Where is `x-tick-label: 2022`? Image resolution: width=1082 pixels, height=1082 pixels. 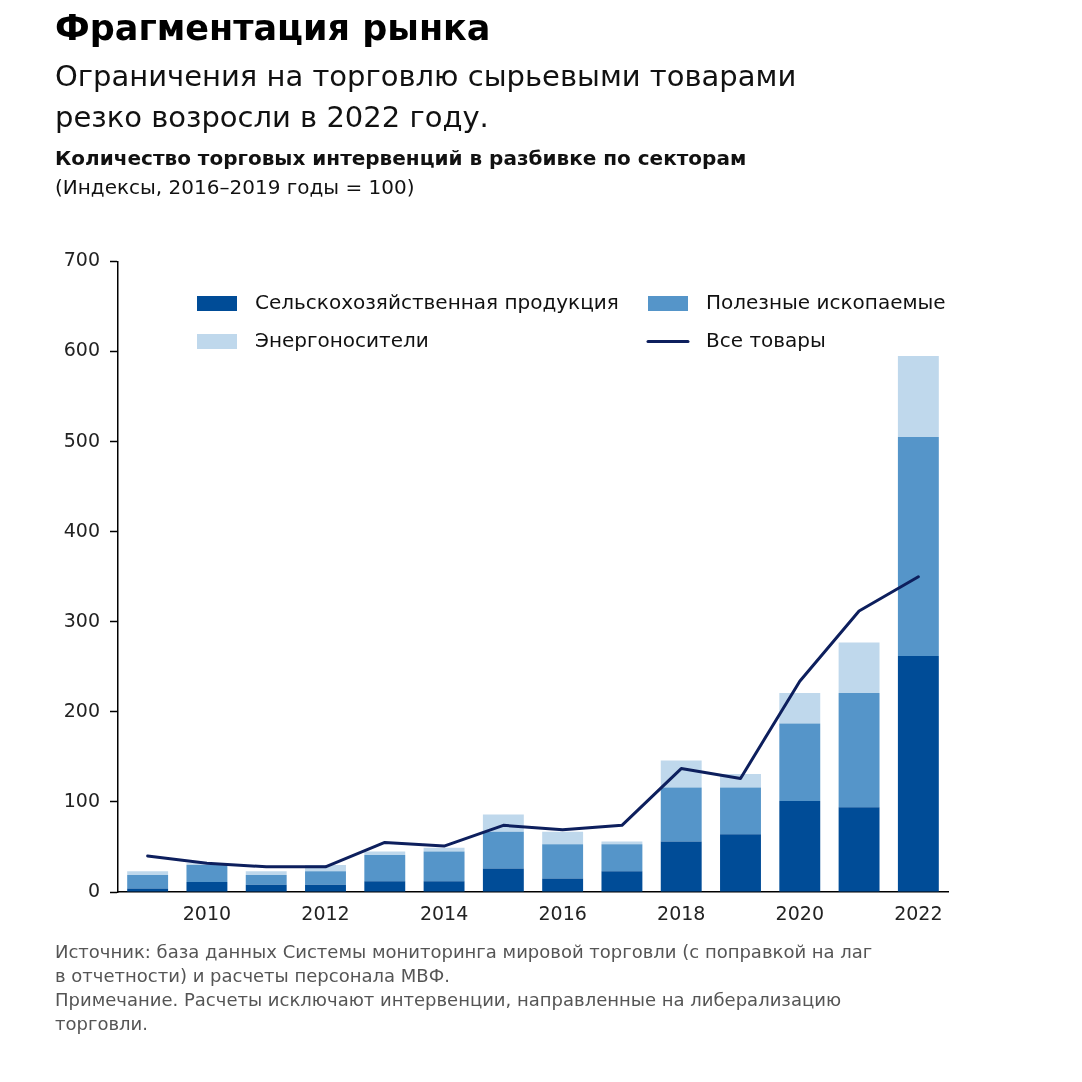 x-tick-label: 2022 is located at coordinates (918, 913).